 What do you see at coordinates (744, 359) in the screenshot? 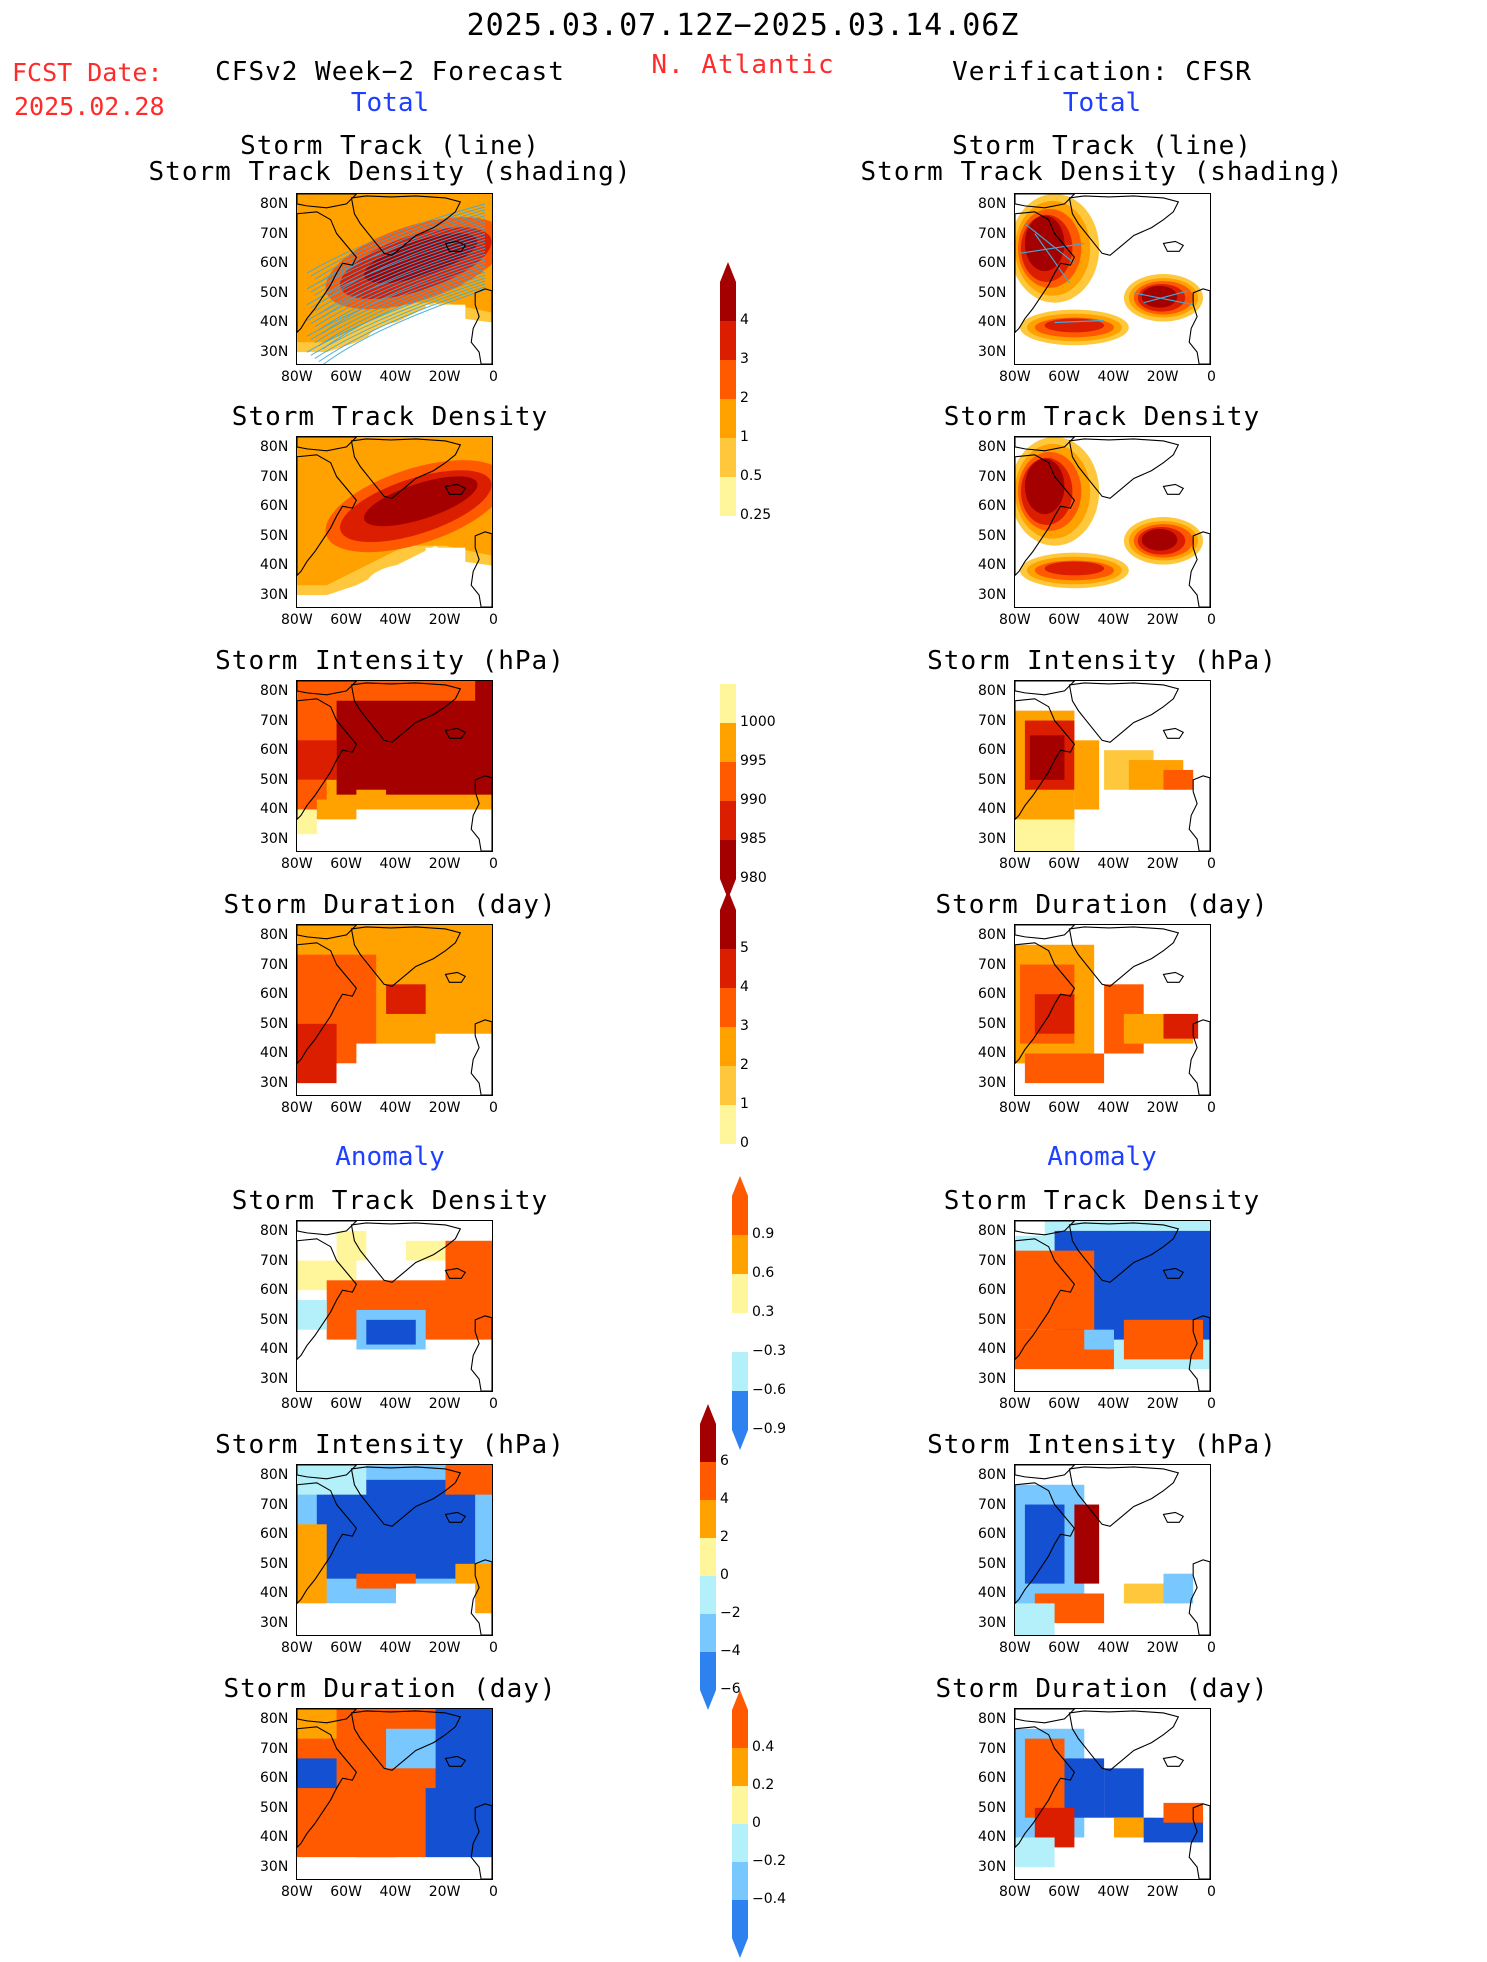
I see `colorbar-label: 3` at bounding box center [744, 359].